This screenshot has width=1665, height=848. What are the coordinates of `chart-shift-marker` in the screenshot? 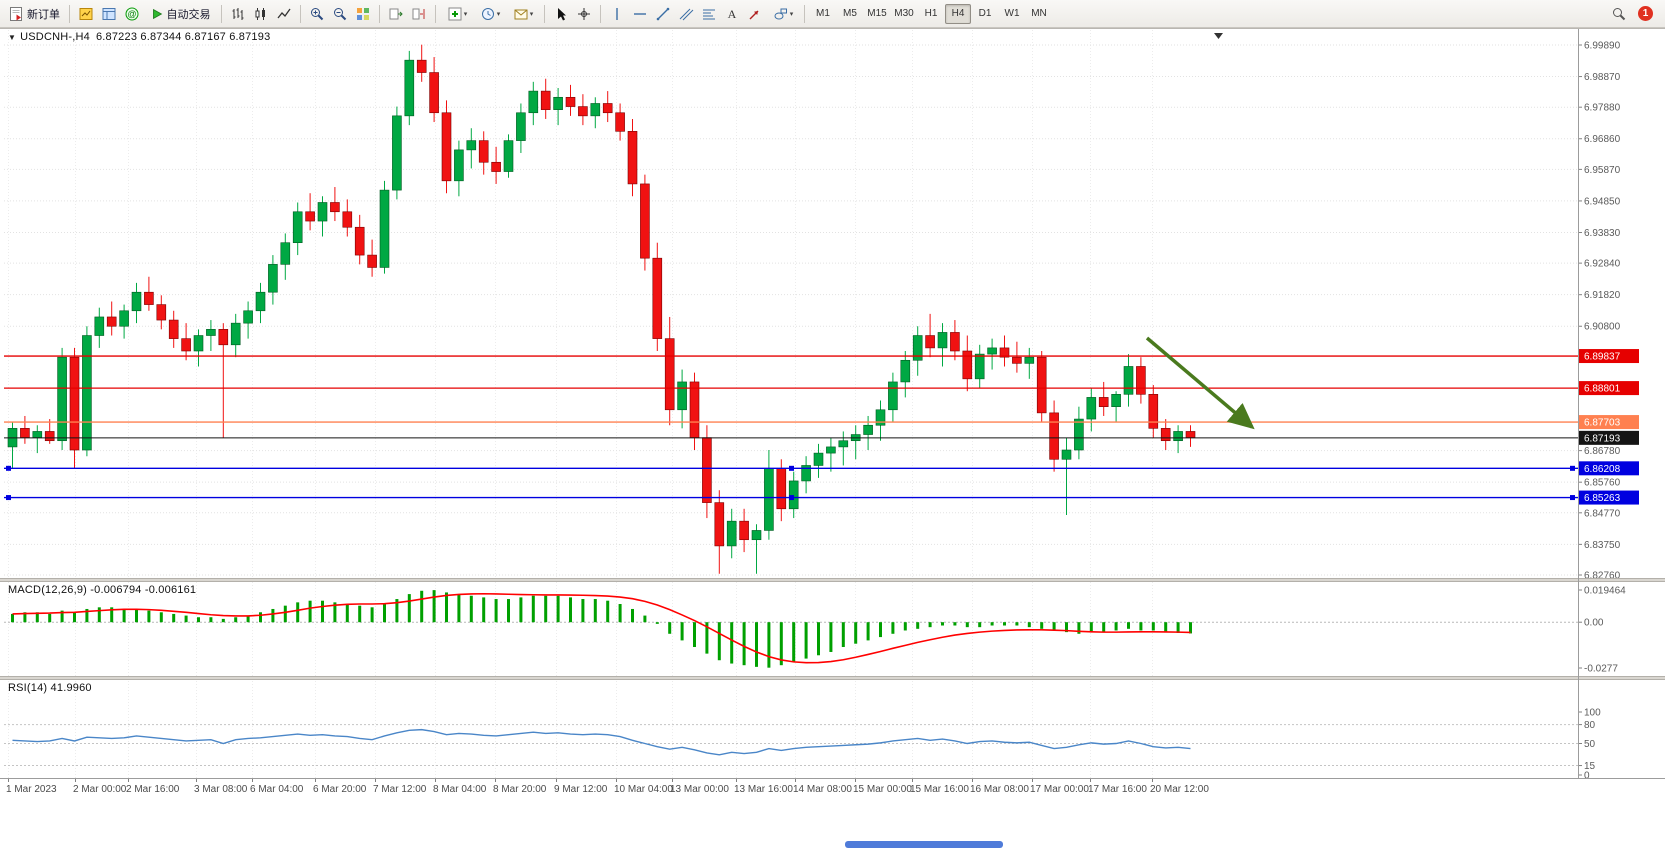 It's located at (1218, 36).